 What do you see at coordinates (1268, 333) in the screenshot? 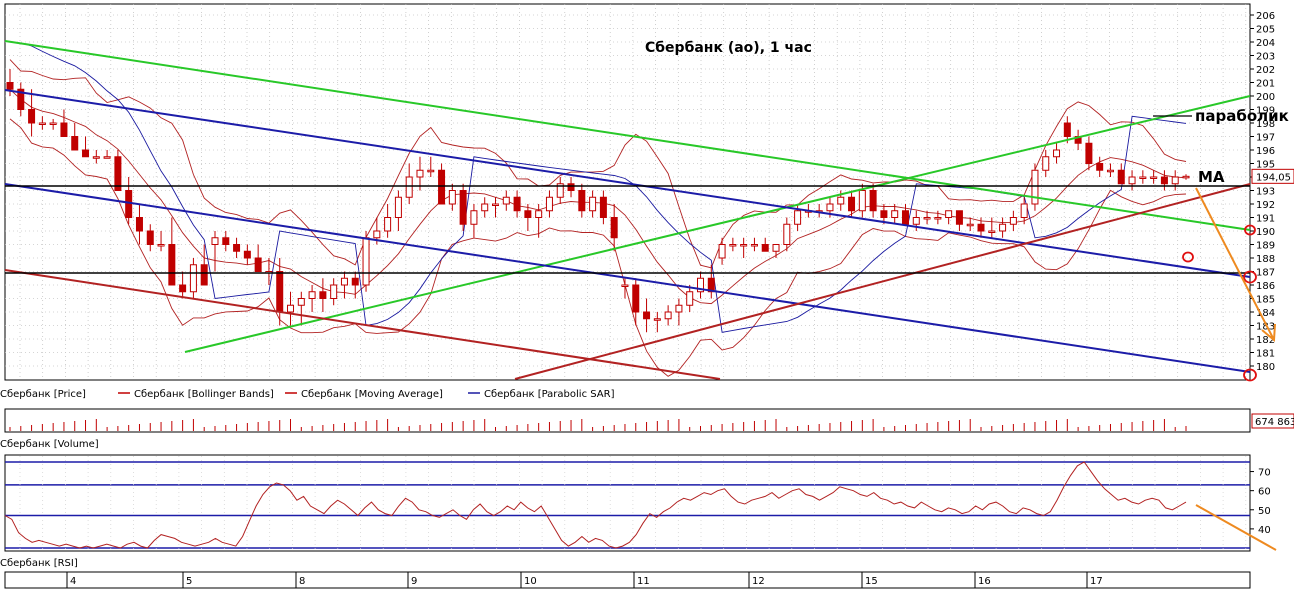
I see `forecast-arrow-head` at bounding box center [1268, 333].